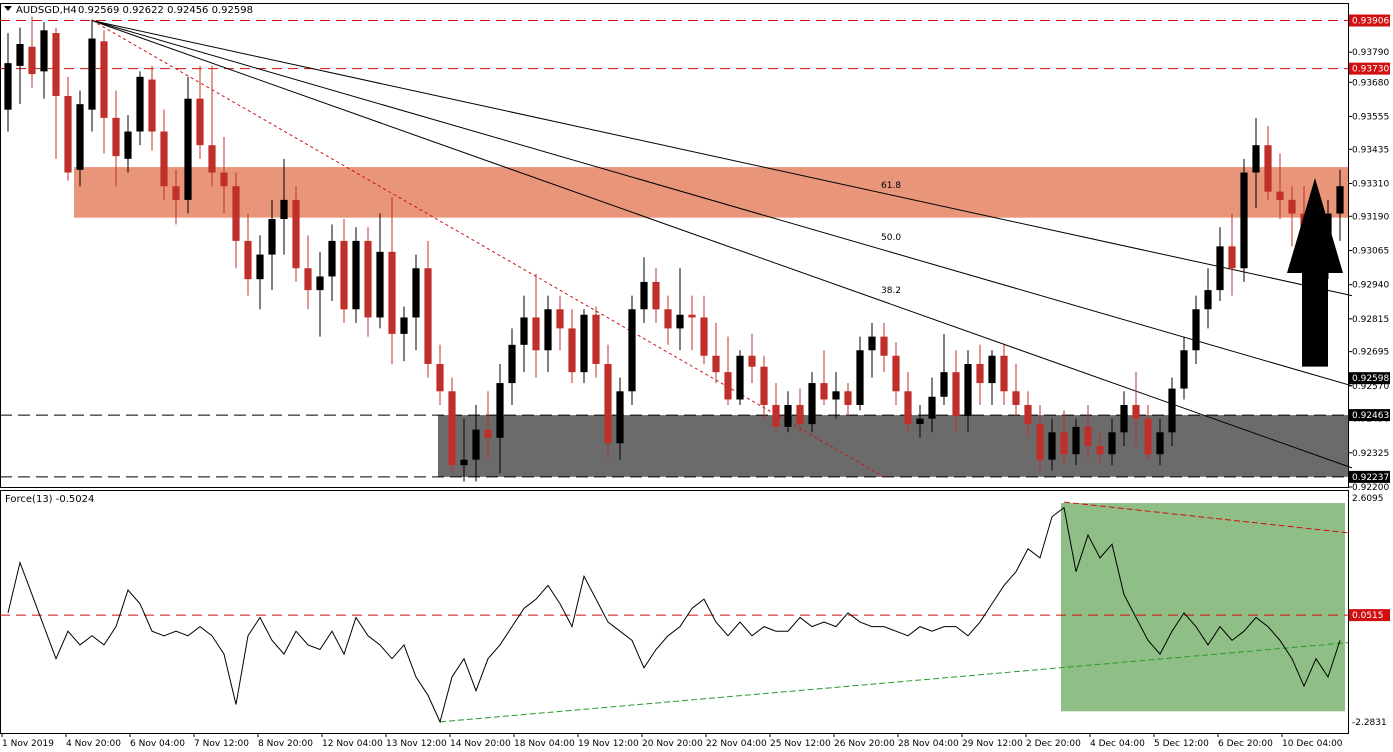 This screenshot has width=1393, height=752. I want to click on up-arrow-icon, so click(1315, 272).